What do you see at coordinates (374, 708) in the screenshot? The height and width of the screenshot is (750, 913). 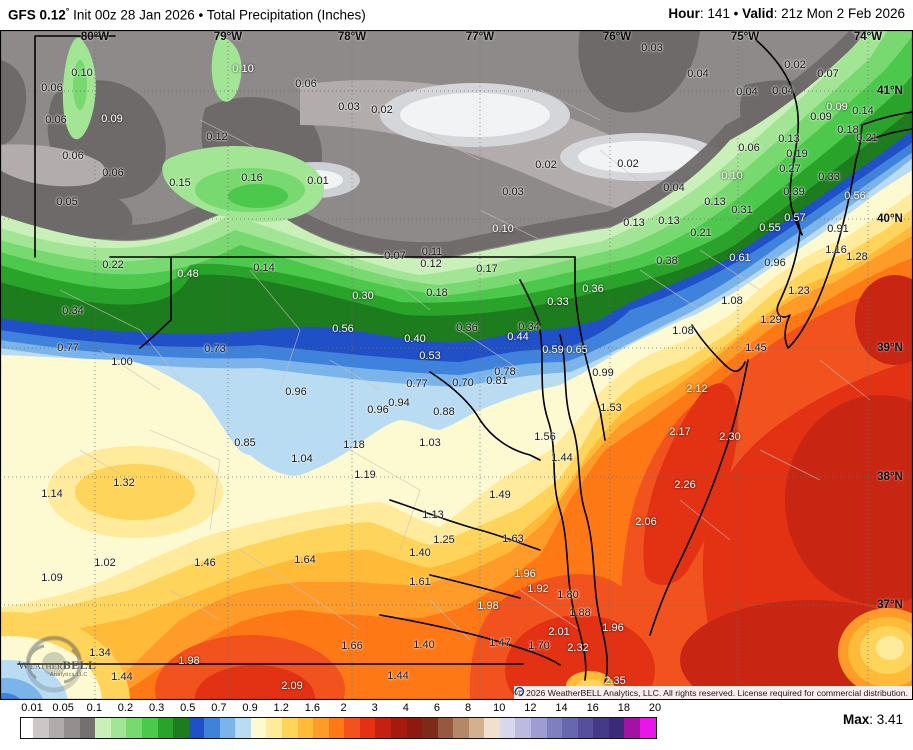 I see `colorbar-tick: 3` at bounding box center [374, 708].